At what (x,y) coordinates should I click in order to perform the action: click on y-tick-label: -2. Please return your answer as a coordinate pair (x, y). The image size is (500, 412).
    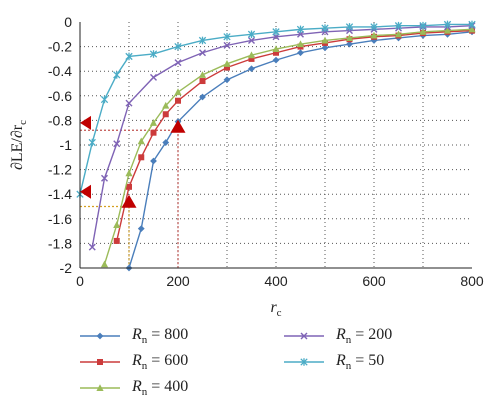
    Looking at the image, I should click on (66, 268).